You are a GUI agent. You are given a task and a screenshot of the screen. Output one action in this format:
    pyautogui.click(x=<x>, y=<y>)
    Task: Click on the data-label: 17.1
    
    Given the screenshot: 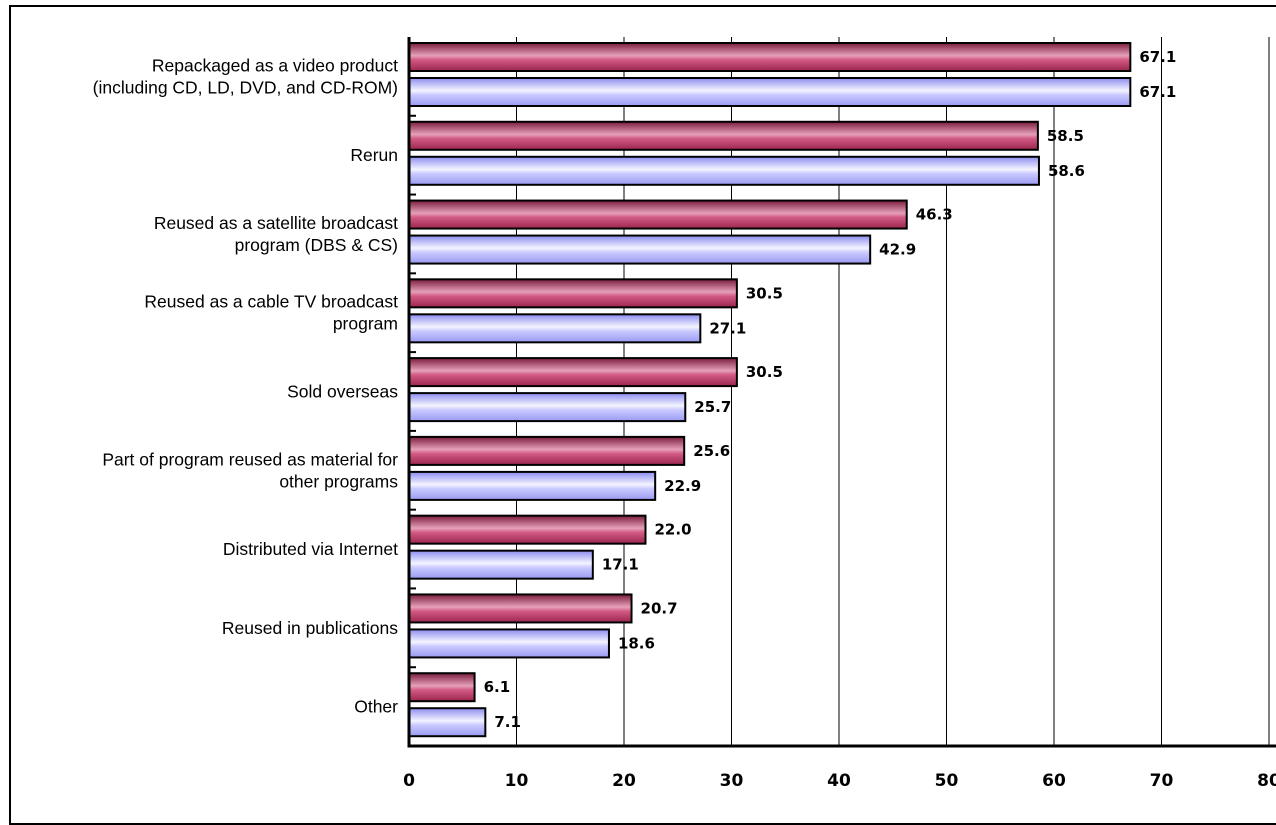 What is the action you would take?
    pyautogui.click(x=620, y=565)
    